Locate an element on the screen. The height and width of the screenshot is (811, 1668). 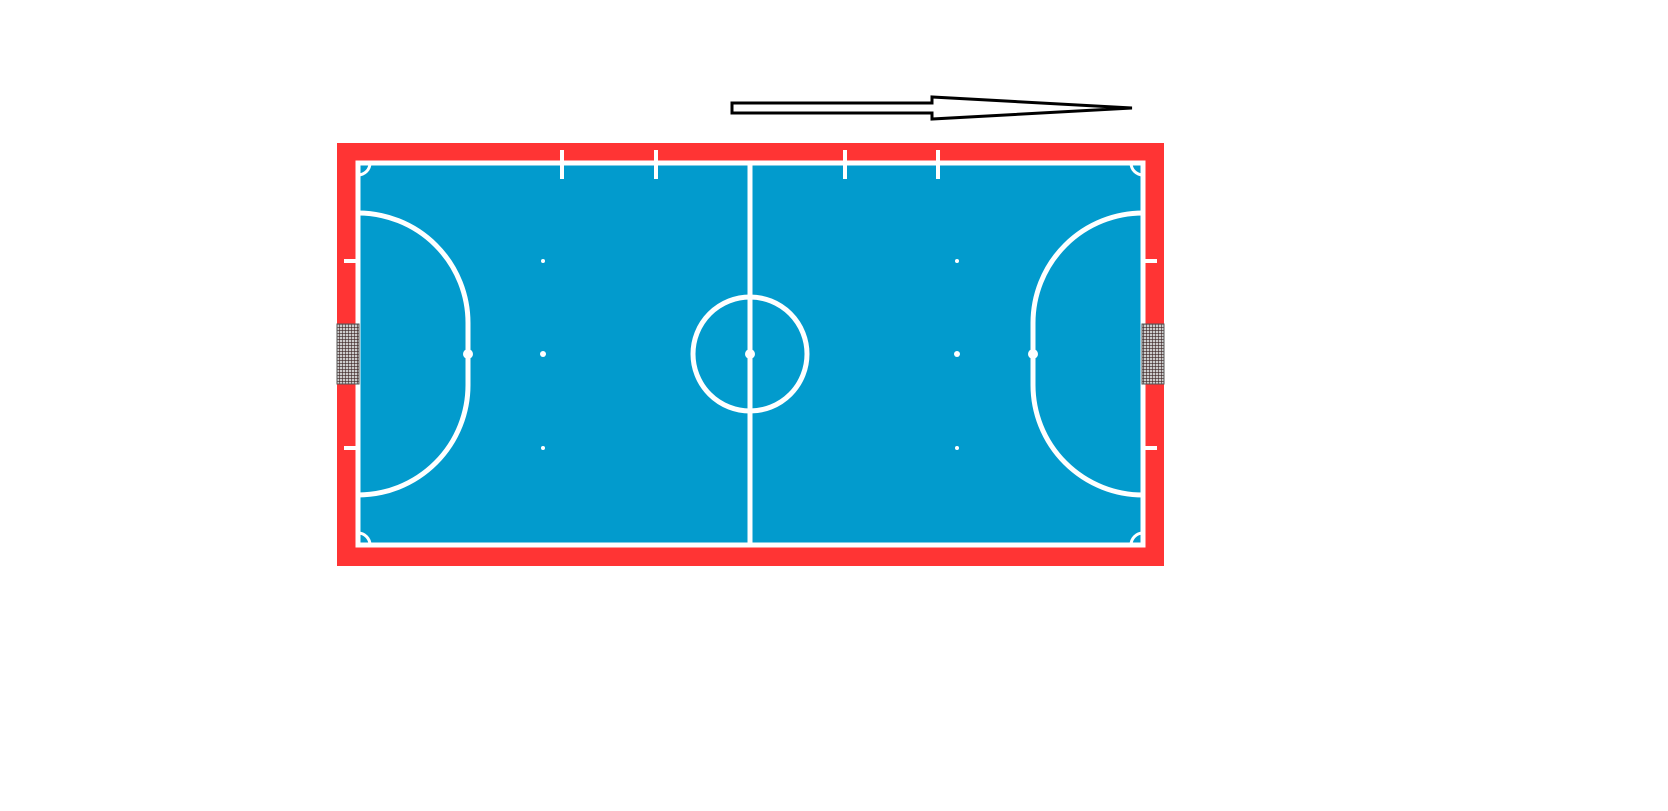
corner-arc-bottom-left is located at coordinates (364, 538).